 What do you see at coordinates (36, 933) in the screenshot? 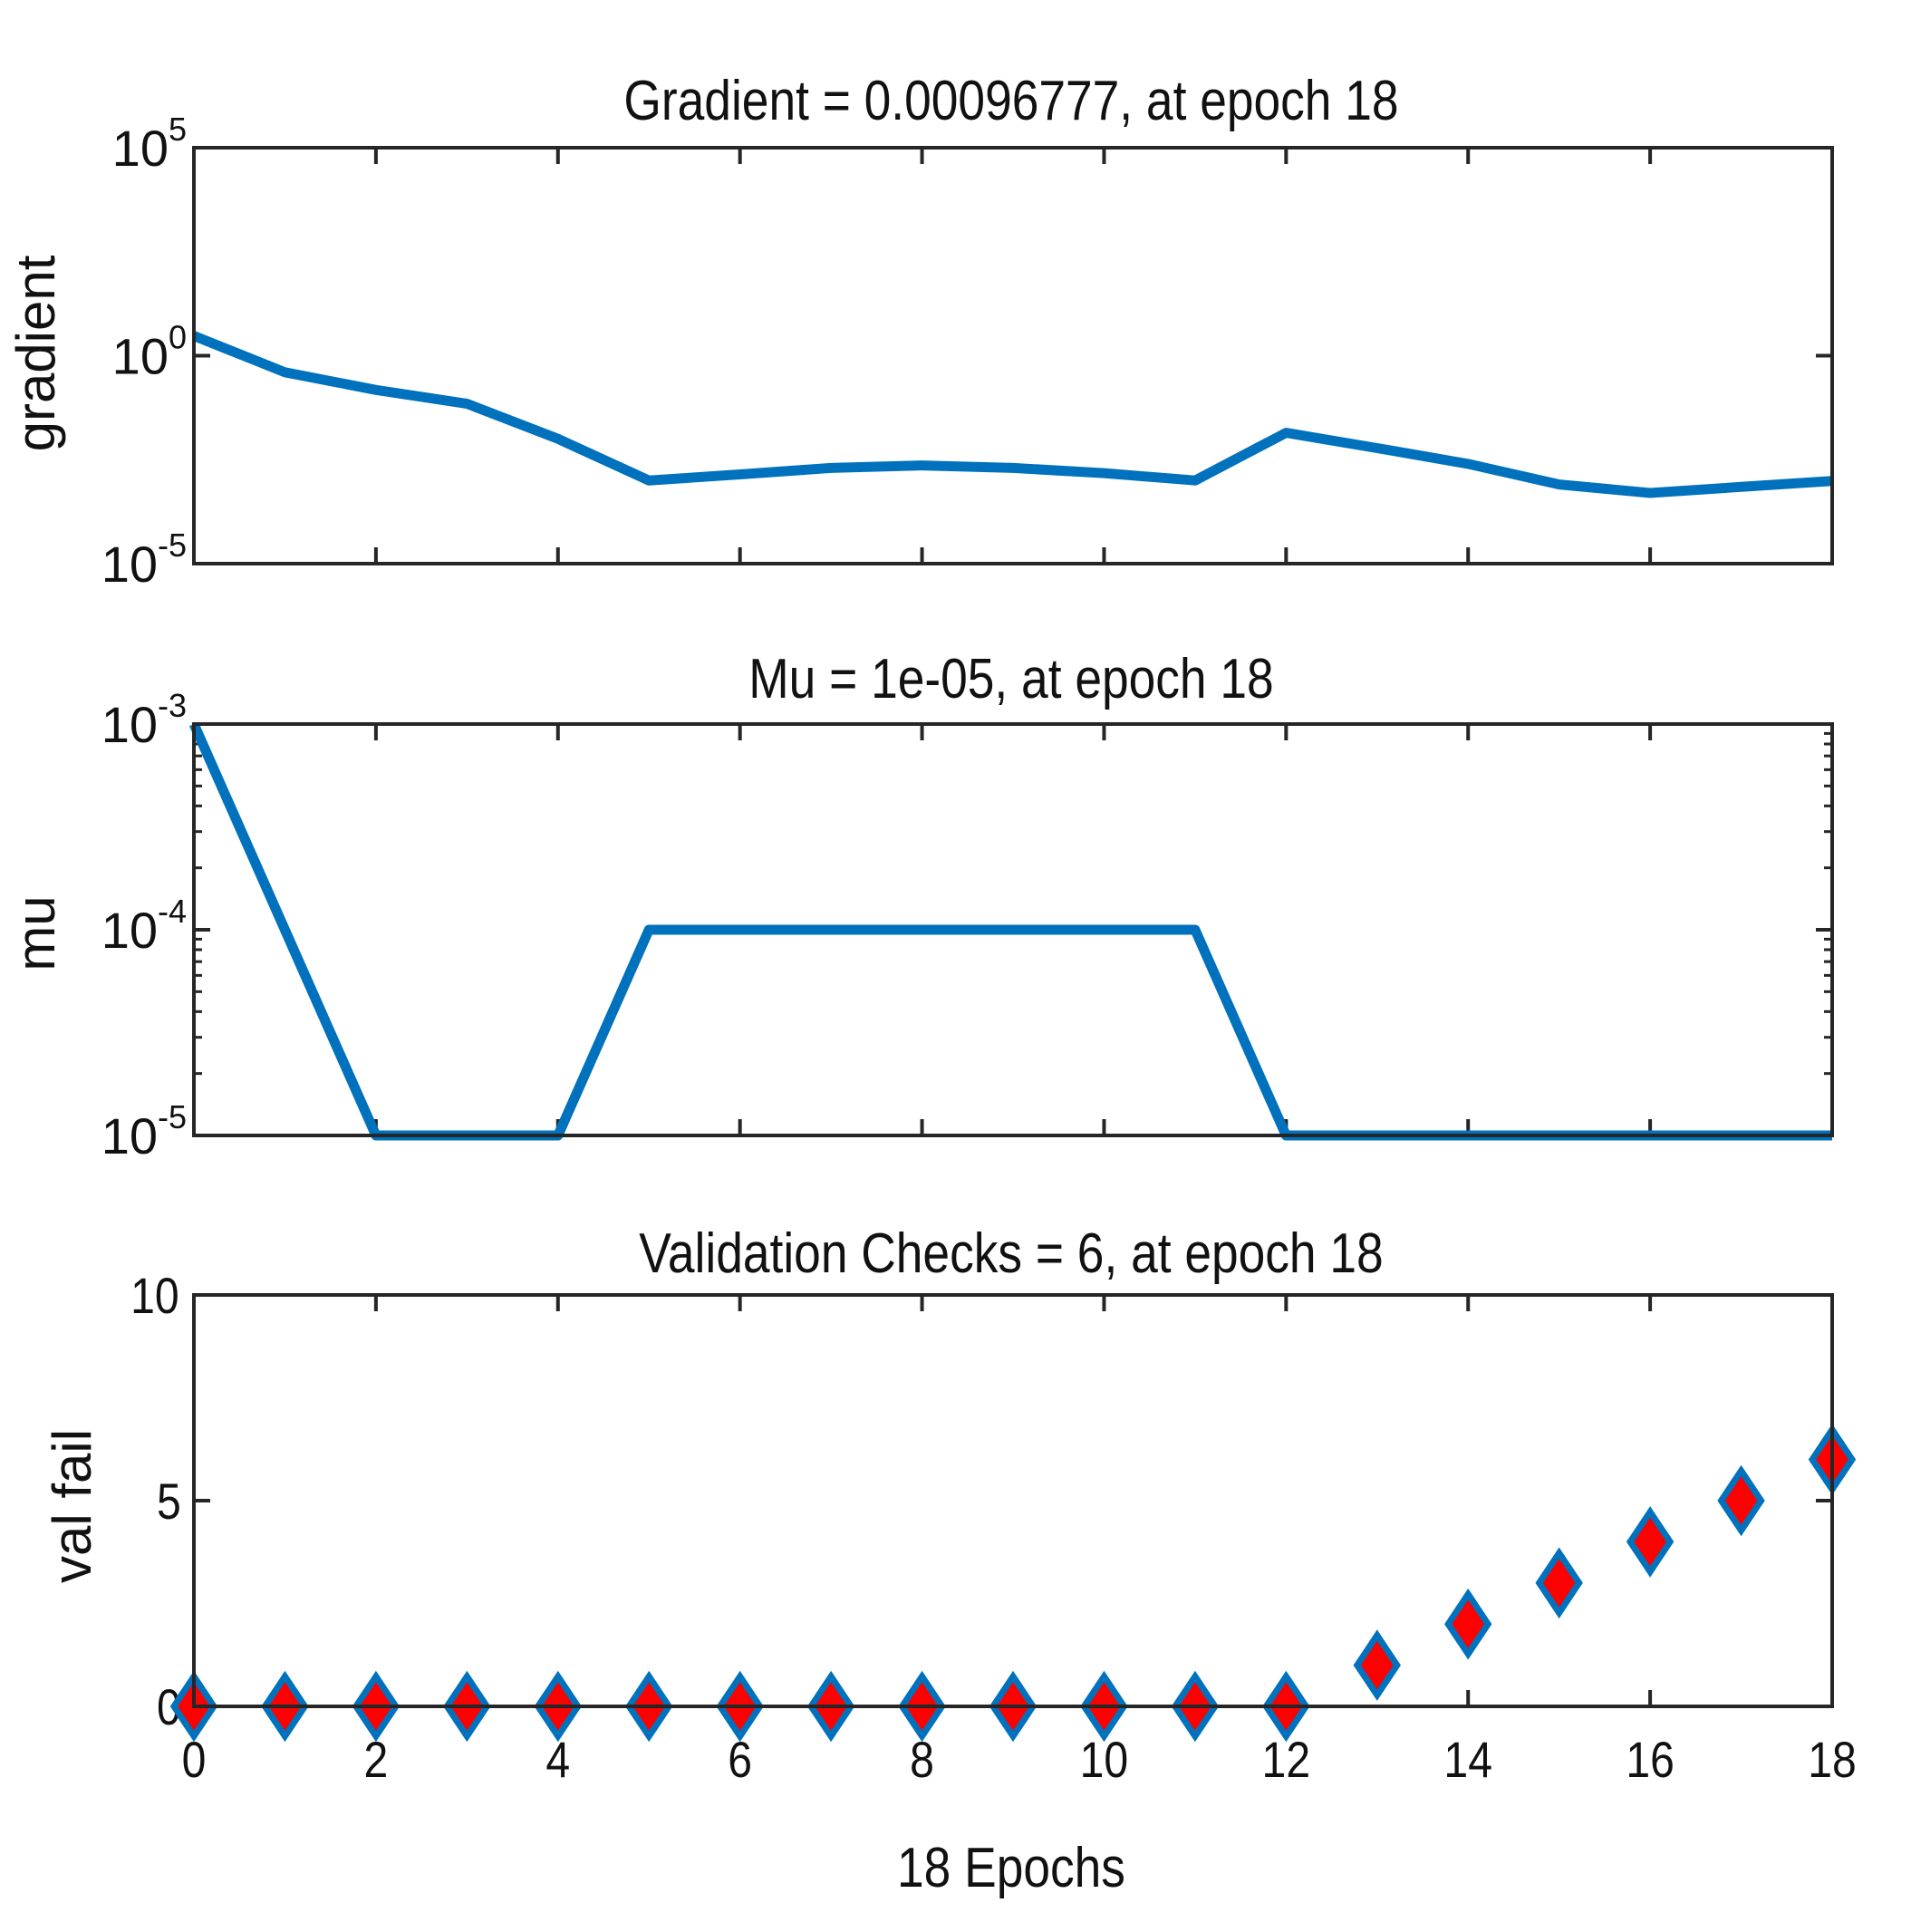
I see `mu-ylabel: mu` at bounding box center [36, 933].